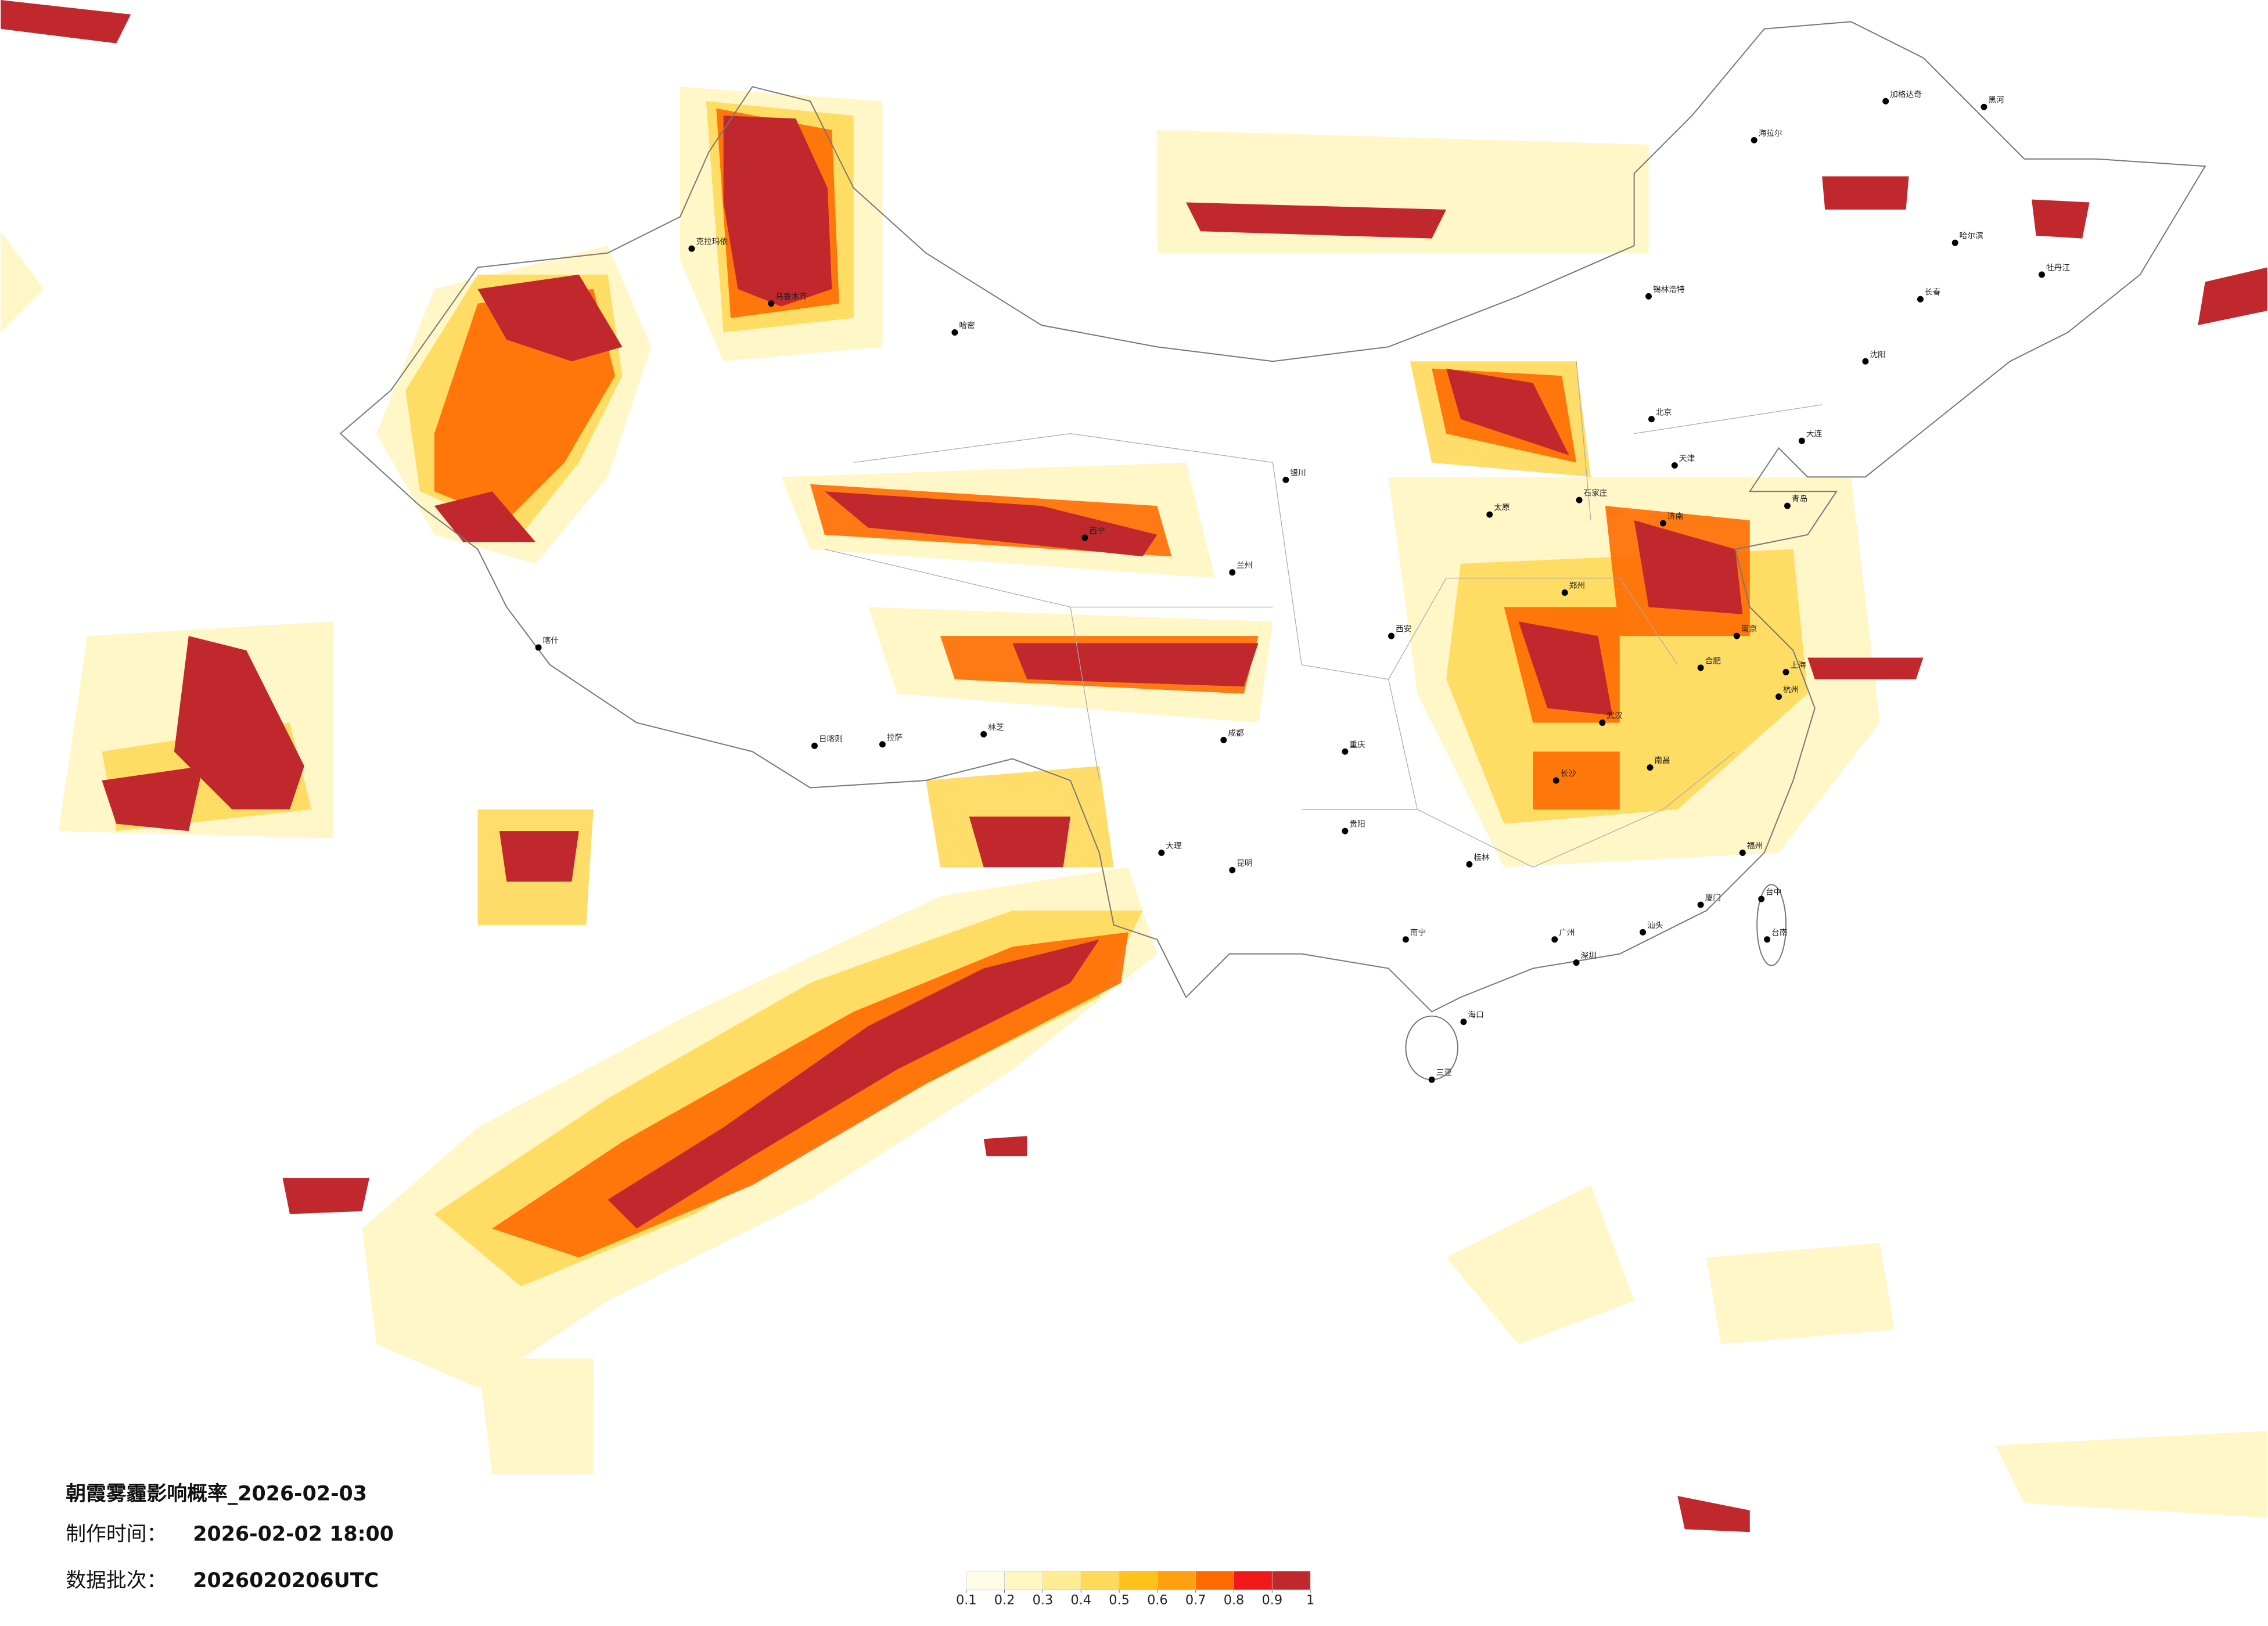  What do you see at coordinates (1501, 508) in the screenshot?
I see `city-label: 太原` at bounding box center [1501, 508].